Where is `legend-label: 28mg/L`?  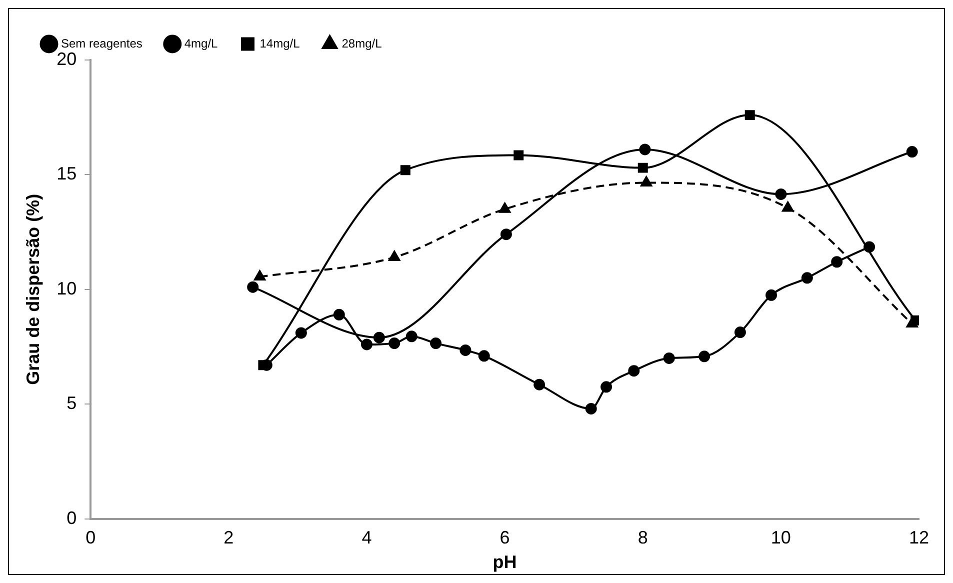
legend-label: 28mg/L is located at coordinates (362, 43).